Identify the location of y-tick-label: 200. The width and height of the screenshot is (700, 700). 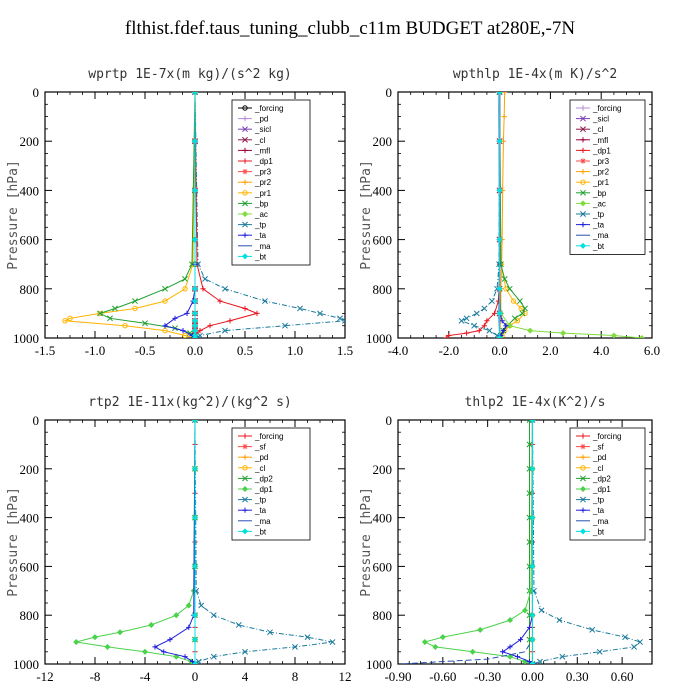
(383, 141).